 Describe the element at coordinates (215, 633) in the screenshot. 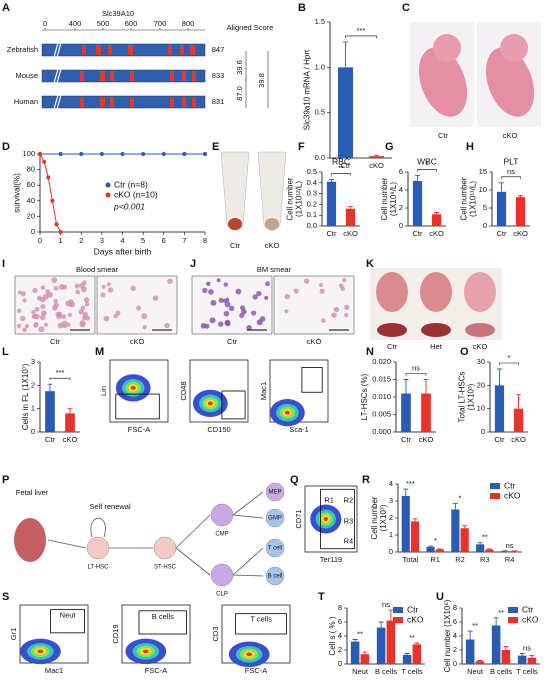

I see `flow-axis-label: CD3` at that location.